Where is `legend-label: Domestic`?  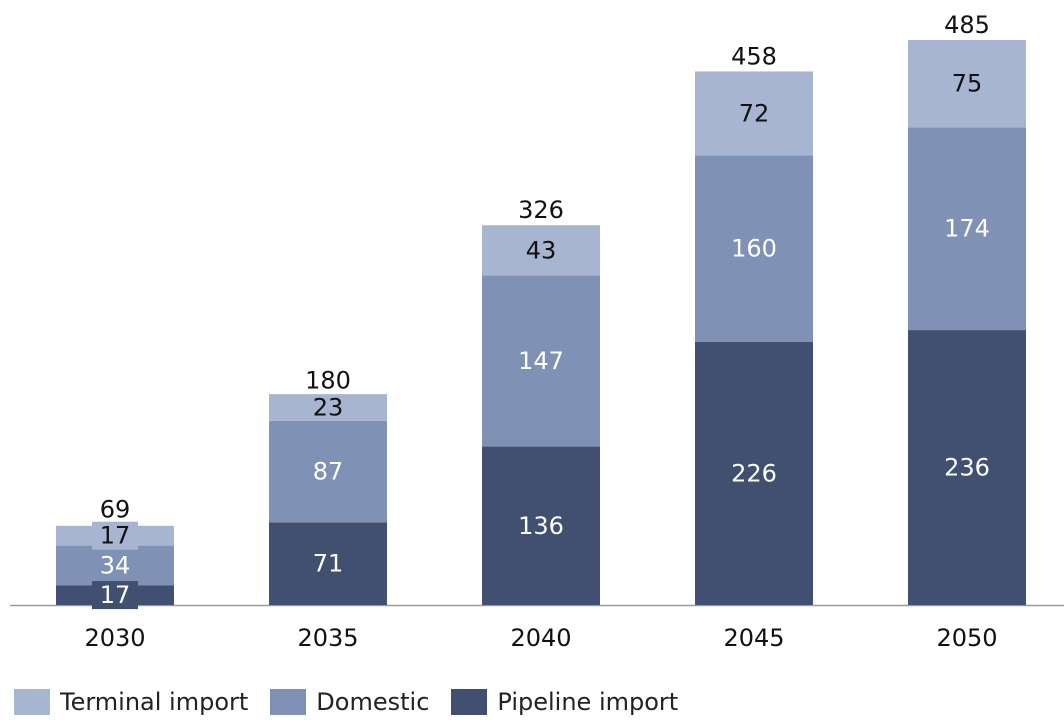
legend-label: Domestic is located at coordinates (373, 702).